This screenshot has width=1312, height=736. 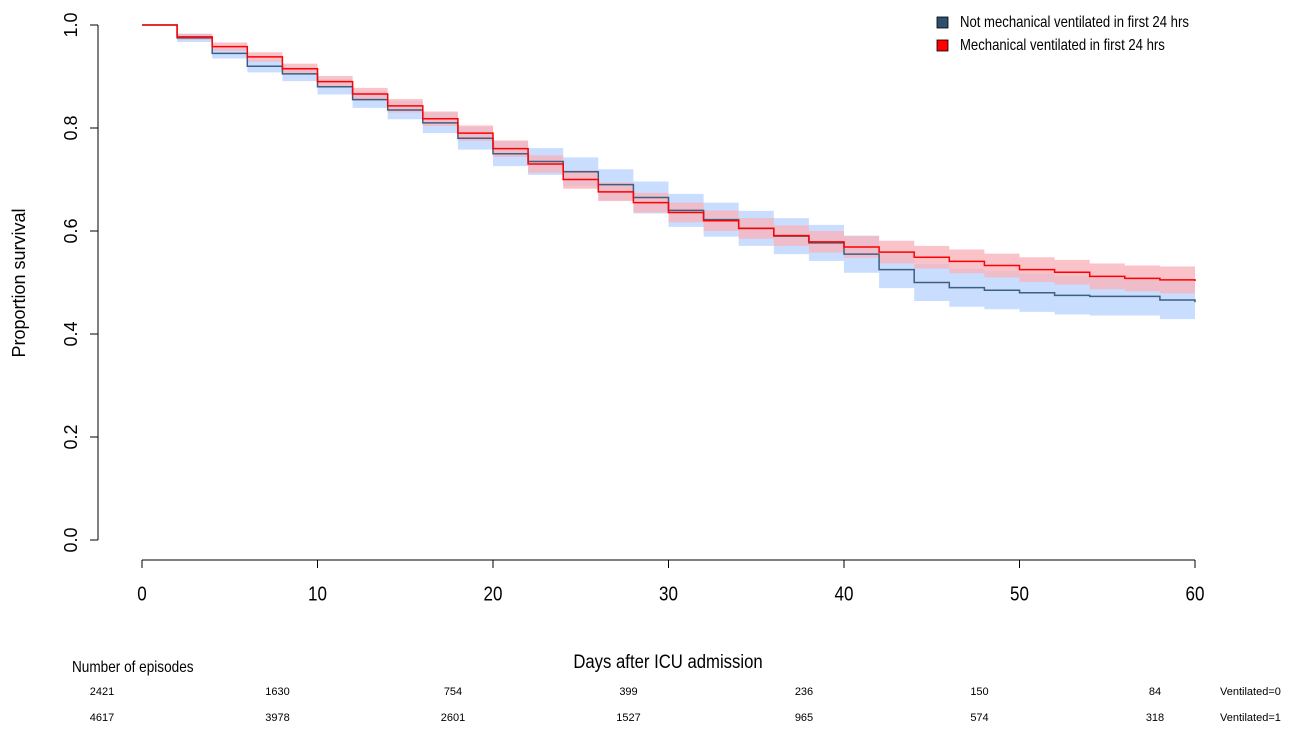 What do you see at coordinates (102, 692) in the screenshot?
I see `risk-count: 2421` at bounding box center [102, 692].